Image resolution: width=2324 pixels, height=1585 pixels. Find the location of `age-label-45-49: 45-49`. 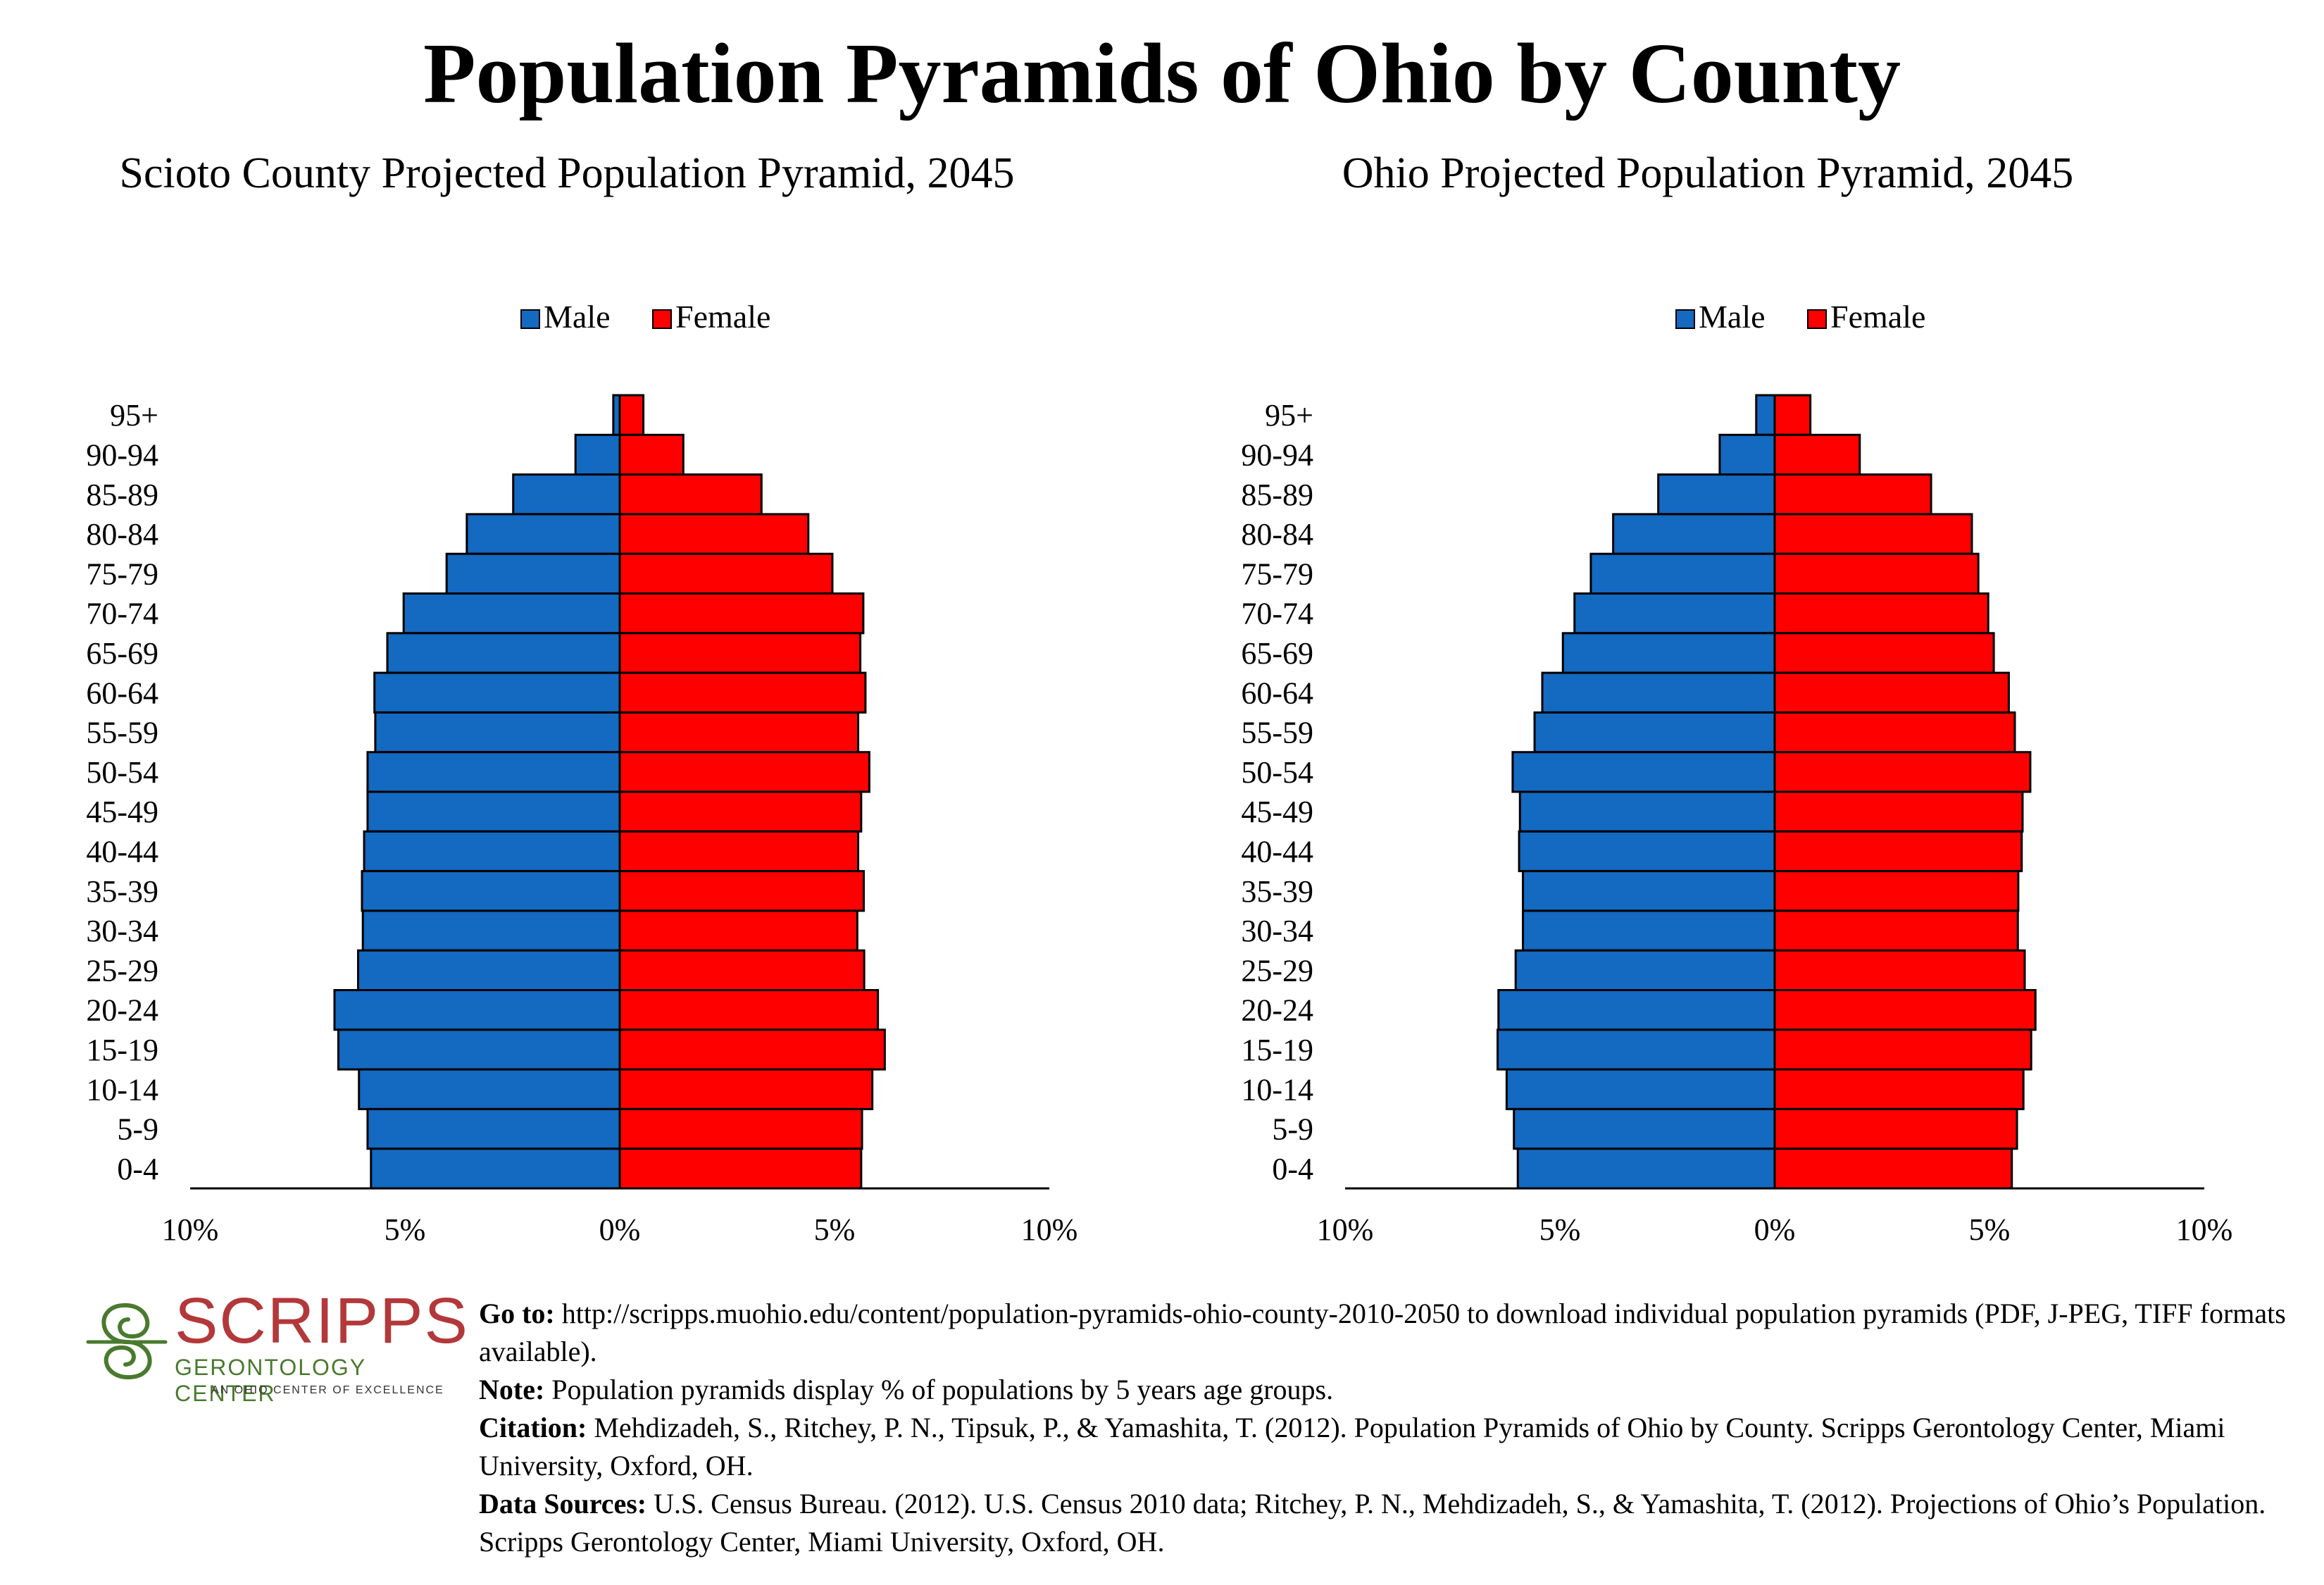

age-label-45-49: 45-49 is located at coordinates (122, 812).